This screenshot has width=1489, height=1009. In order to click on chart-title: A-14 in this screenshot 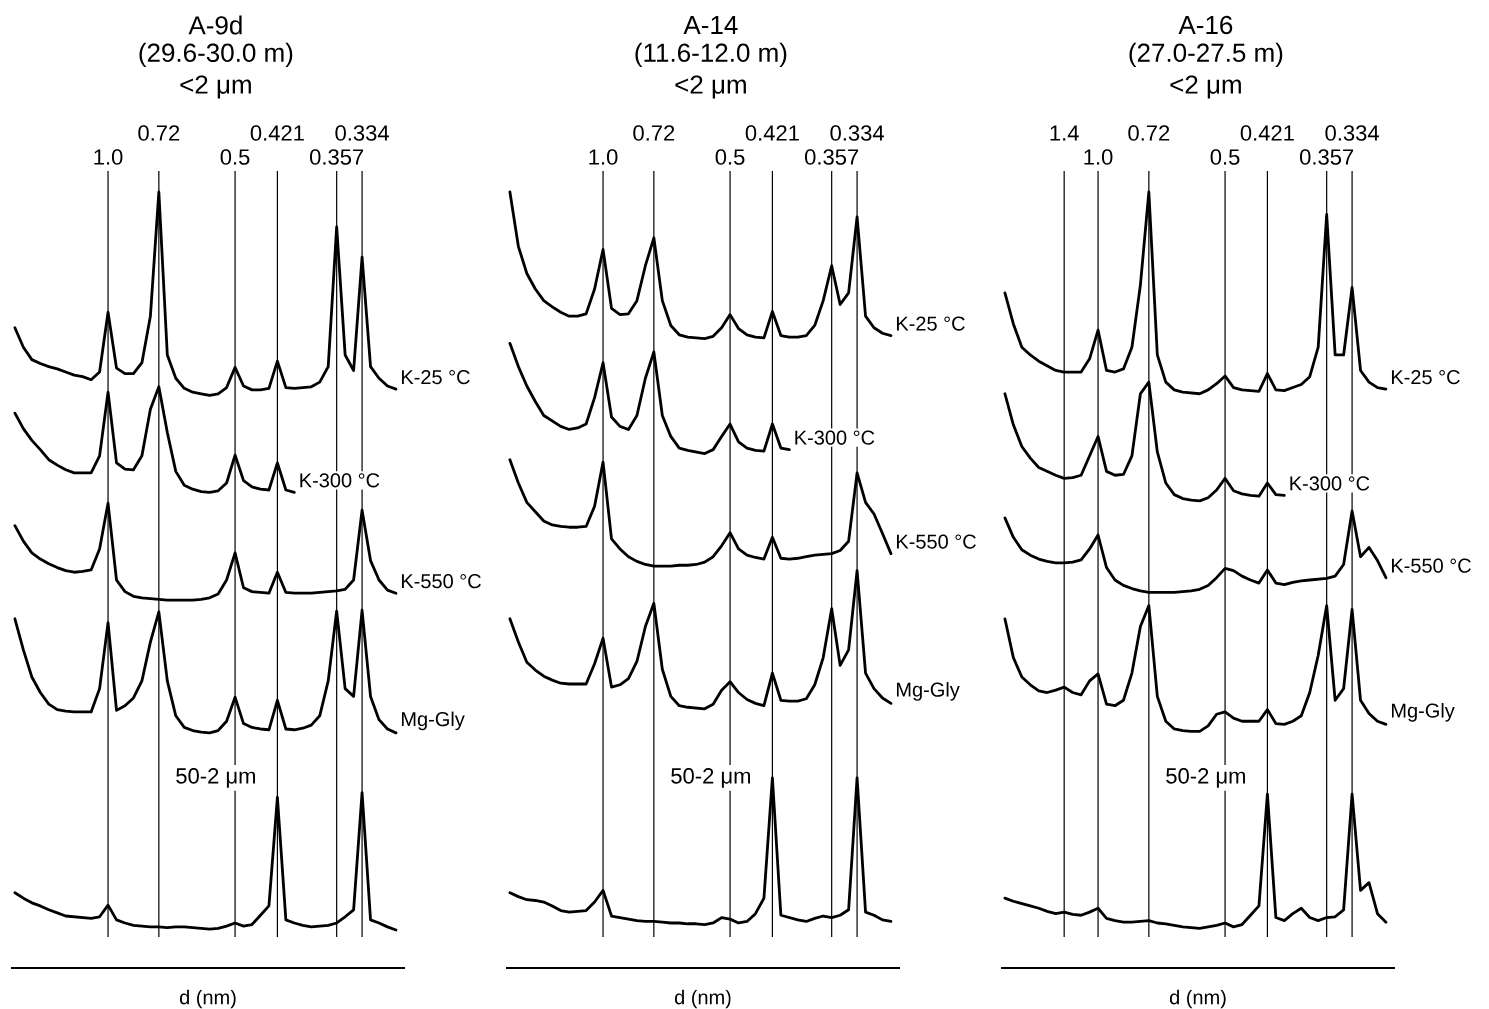, I will do `click(710, 25)`.